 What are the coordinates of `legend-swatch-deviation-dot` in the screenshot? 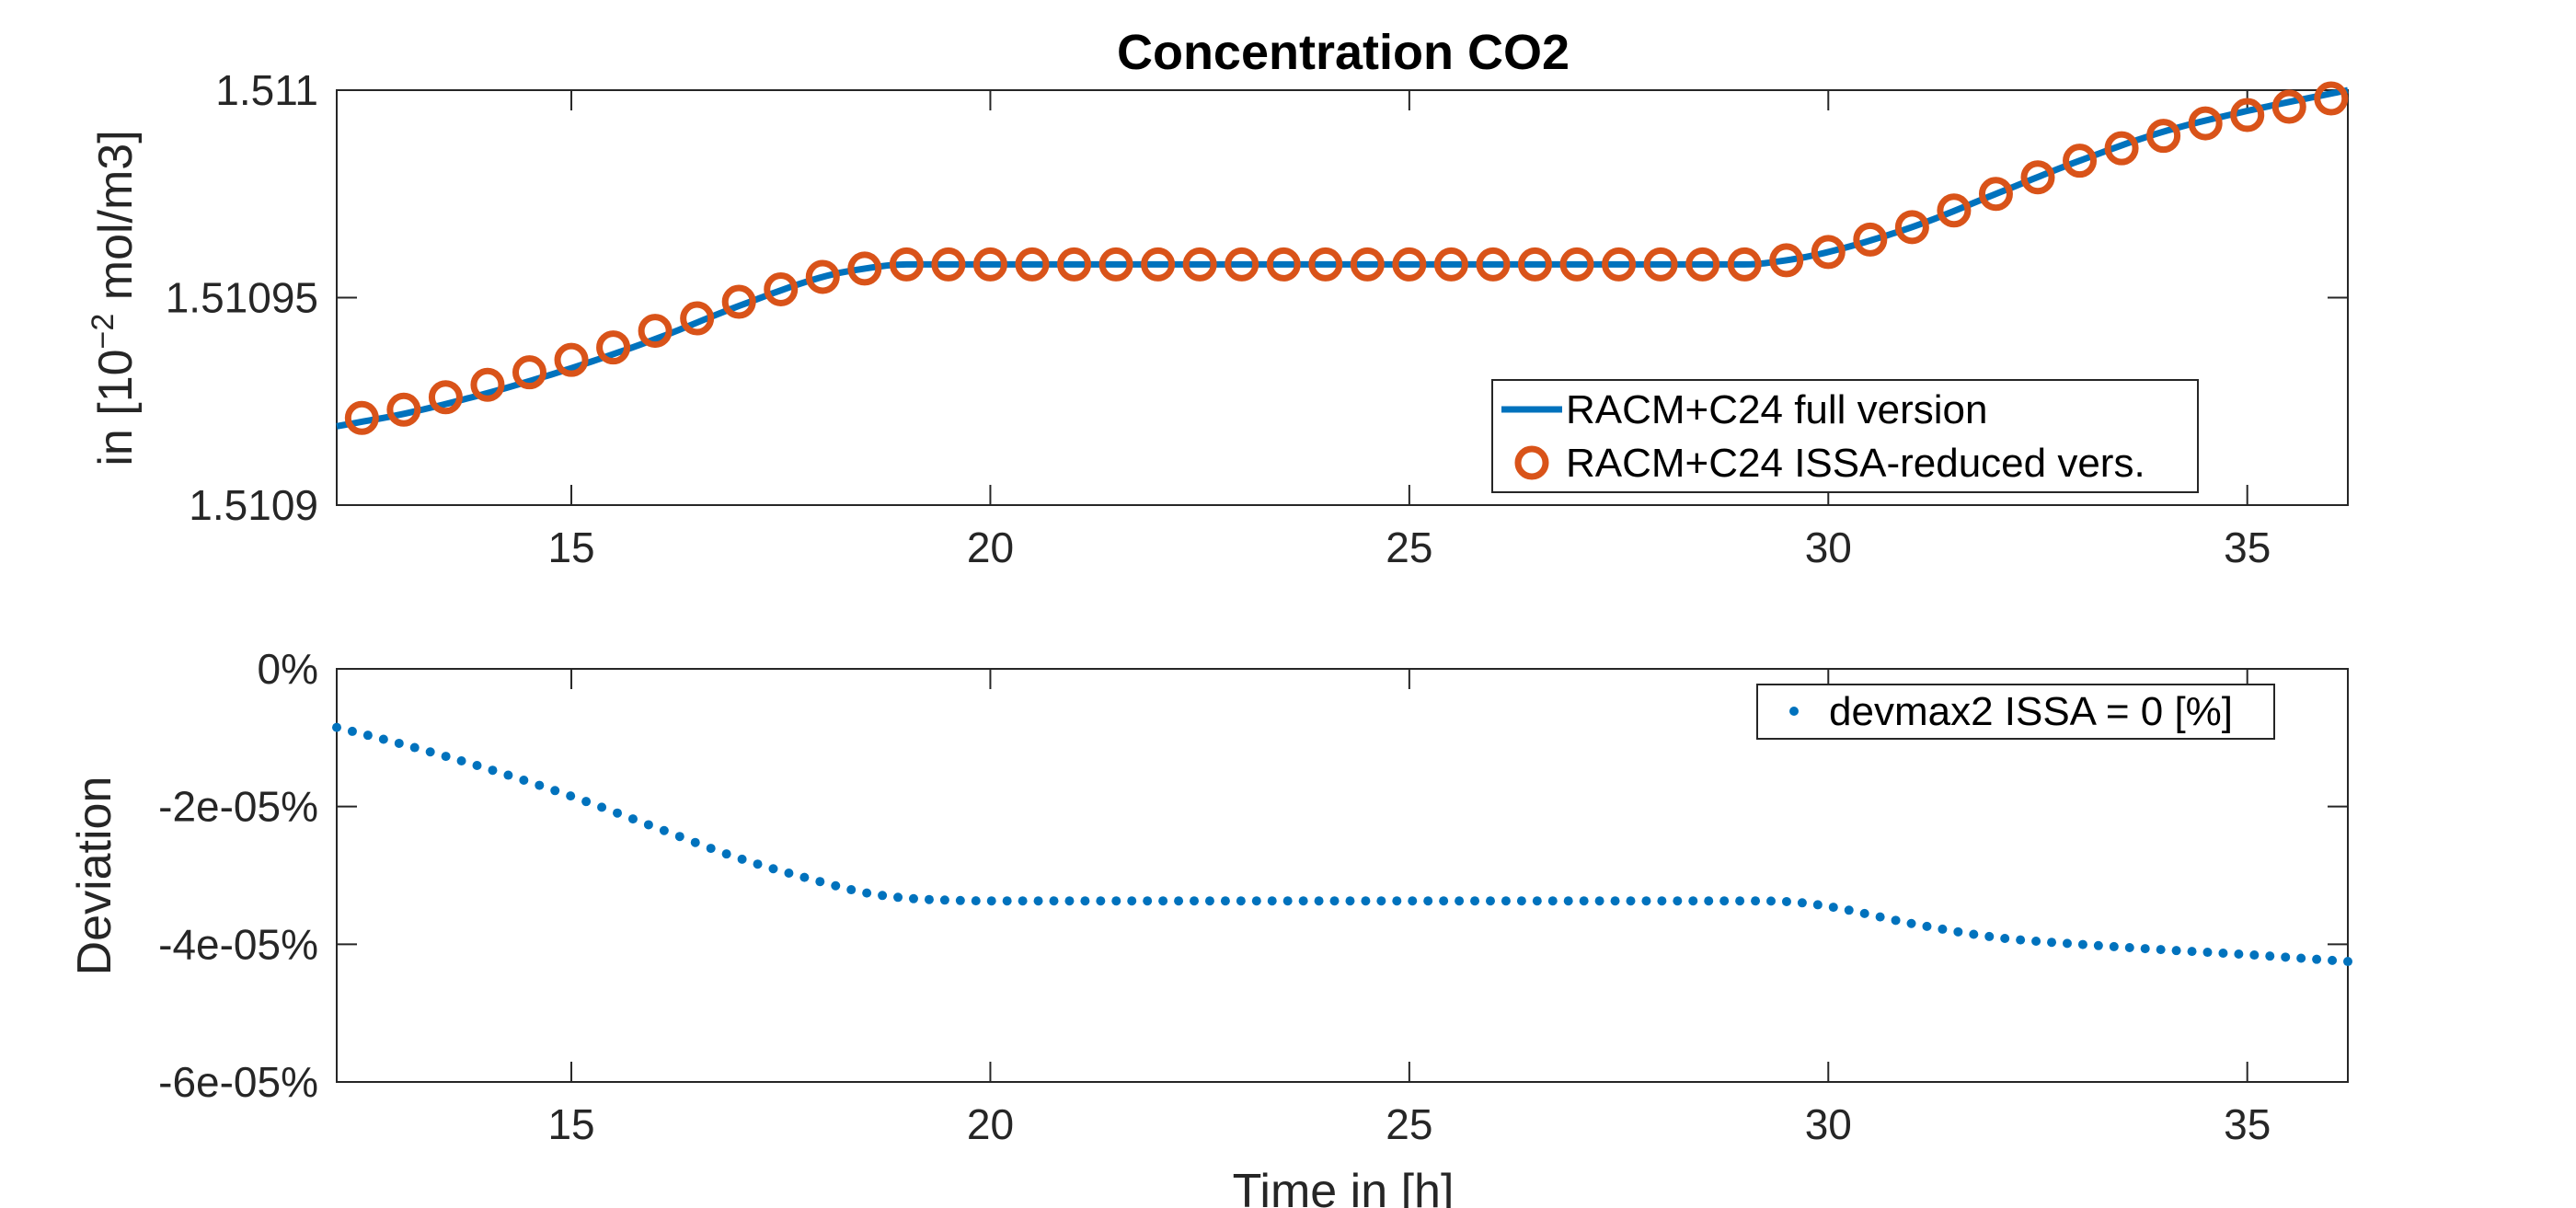 It's located at (1794, 711).